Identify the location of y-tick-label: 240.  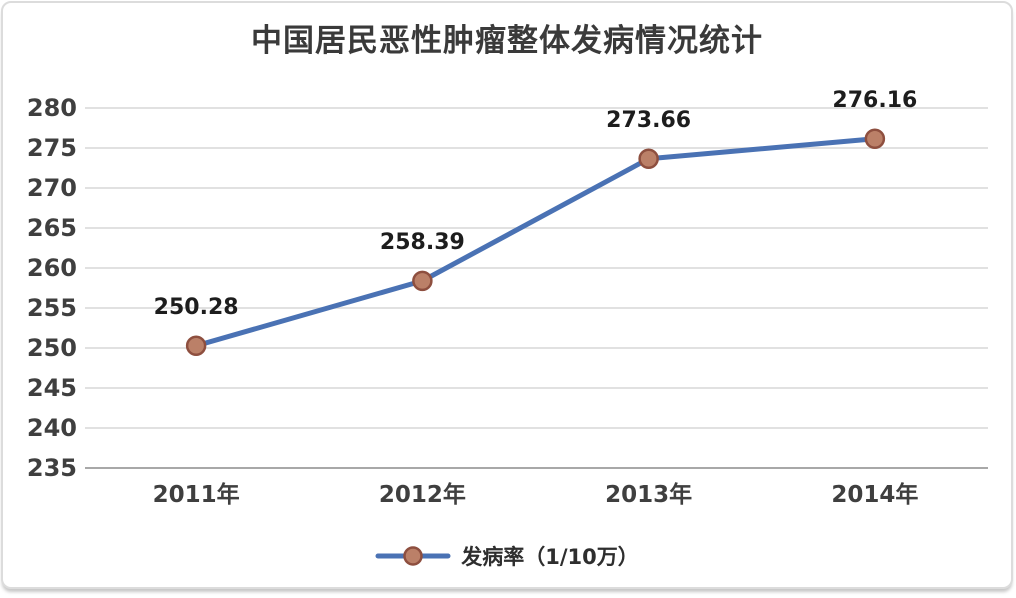
(51, 428).